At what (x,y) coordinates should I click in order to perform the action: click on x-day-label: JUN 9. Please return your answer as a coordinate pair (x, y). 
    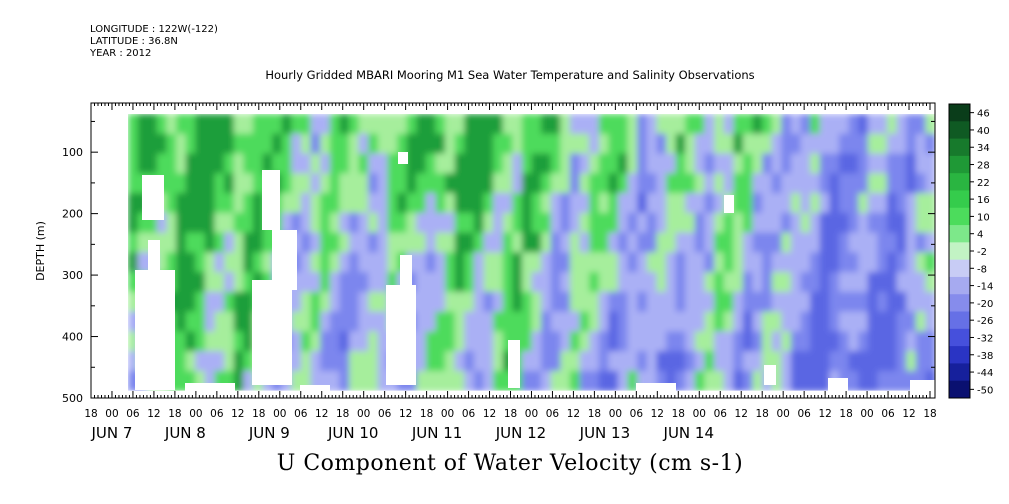
    Looking at the image, I should click on (269, 433).